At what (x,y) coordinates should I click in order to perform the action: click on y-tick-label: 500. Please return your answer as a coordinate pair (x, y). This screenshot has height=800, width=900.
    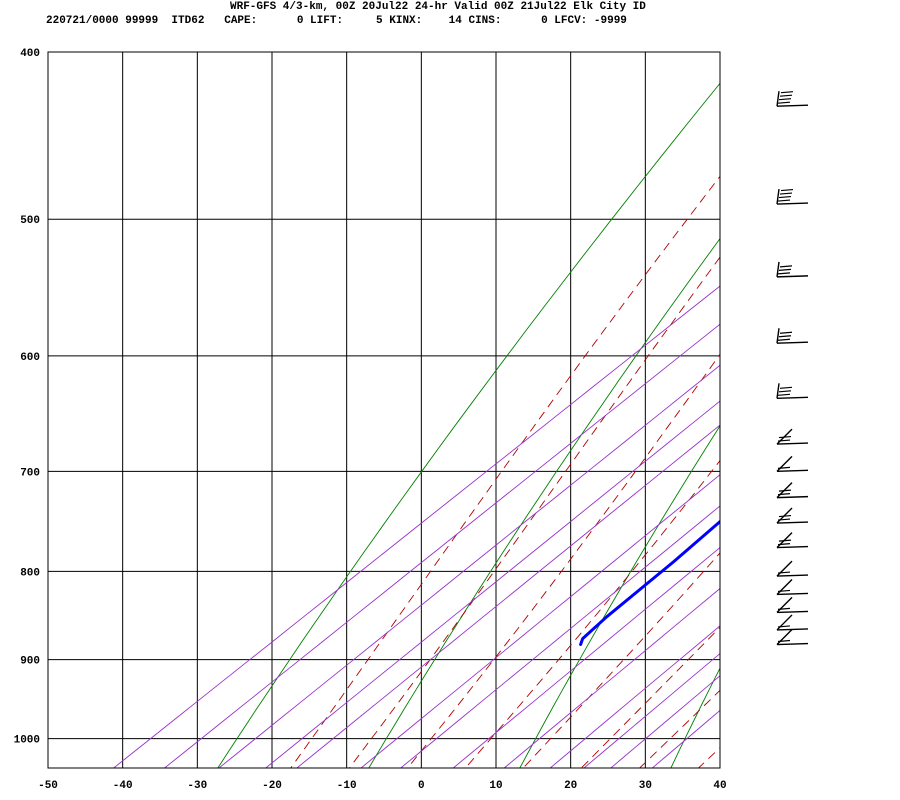
    Looking at the image, I should click on (30, 221).